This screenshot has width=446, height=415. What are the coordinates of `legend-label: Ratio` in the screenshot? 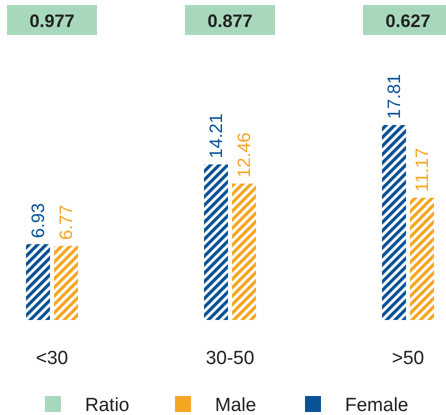 It's located at (107, 405).